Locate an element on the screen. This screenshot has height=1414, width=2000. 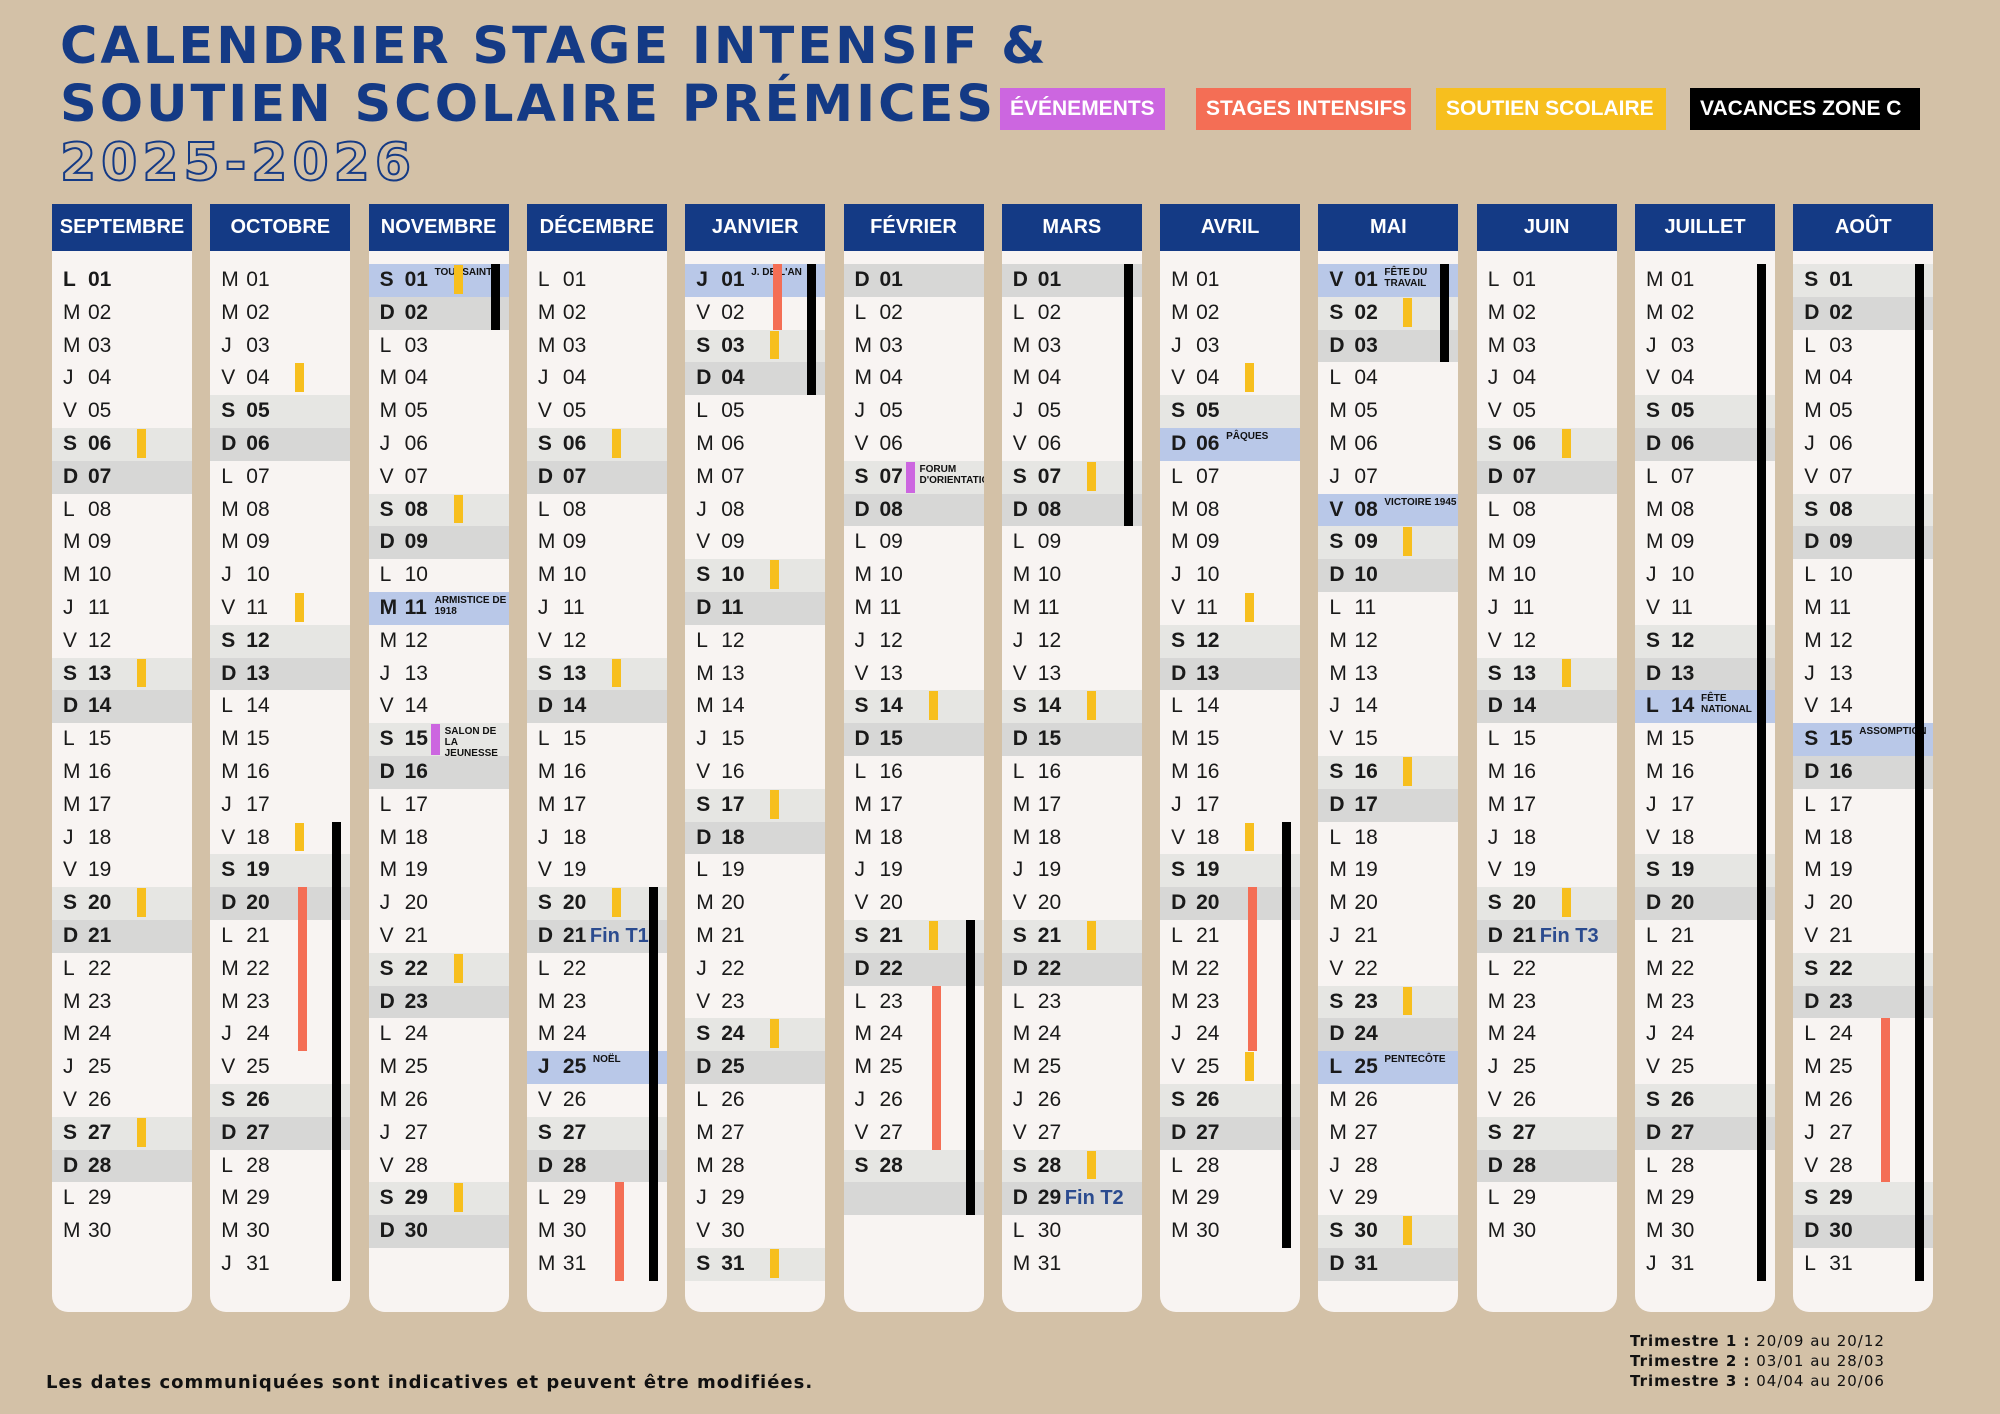
day-number: 12 is located at coordinates (1524, 640).